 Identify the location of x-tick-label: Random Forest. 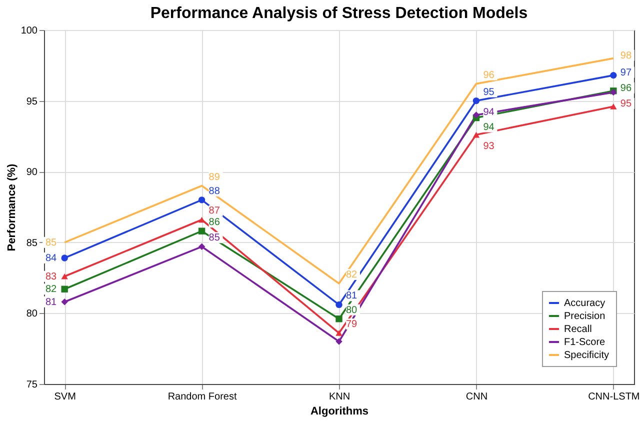
(202, 397).